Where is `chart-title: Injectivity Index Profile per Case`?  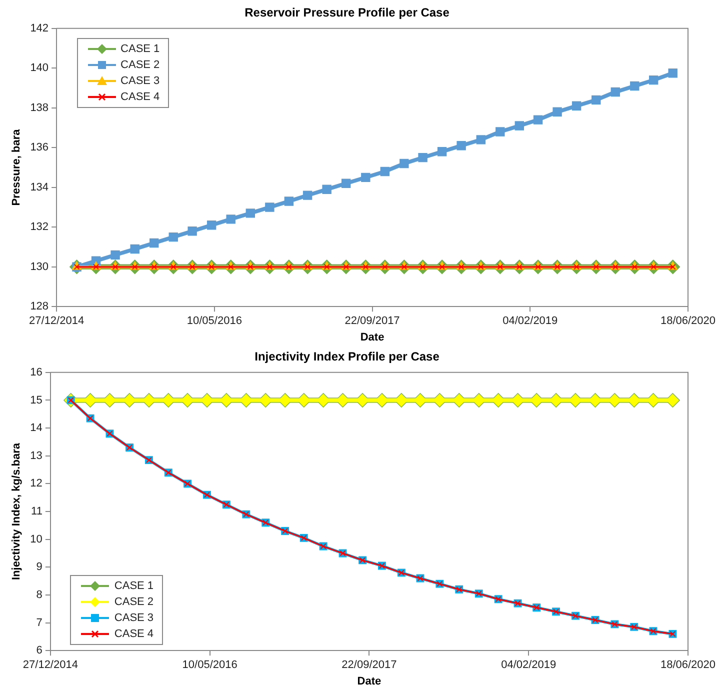 chart-title: Injectivity Index Profile per Case is located at coordinates (347, 357).